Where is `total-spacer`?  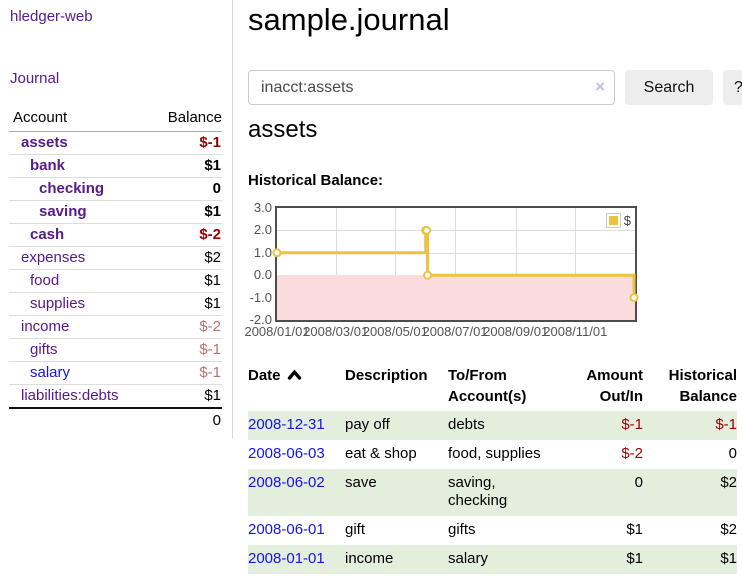 total-spacer is located at coordinates (79, 419).